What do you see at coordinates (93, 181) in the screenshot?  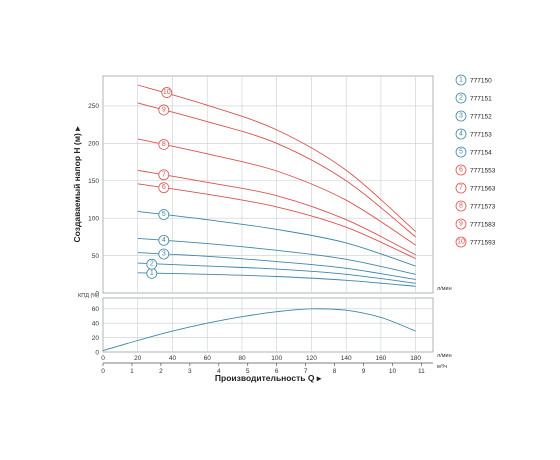 I see `head-y-tick-label: 150` at bounding box center [93, 181].